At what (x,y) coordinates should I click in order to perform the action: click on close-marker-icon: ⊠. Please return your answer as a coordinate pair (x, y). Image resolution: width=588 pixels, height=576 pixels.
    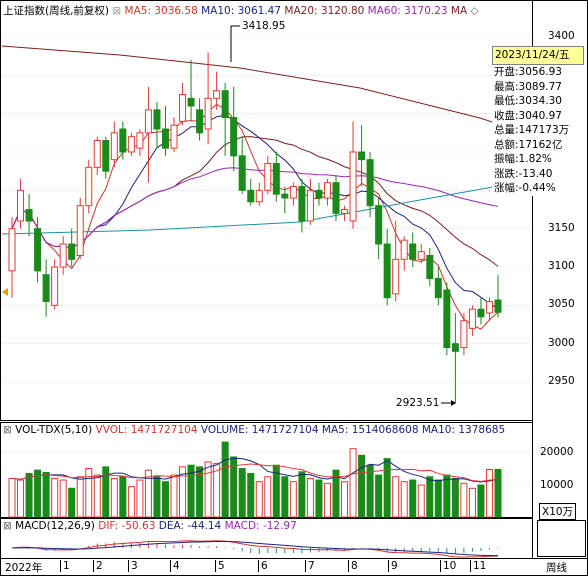
    Looking at the image, I should click on (117, 11).